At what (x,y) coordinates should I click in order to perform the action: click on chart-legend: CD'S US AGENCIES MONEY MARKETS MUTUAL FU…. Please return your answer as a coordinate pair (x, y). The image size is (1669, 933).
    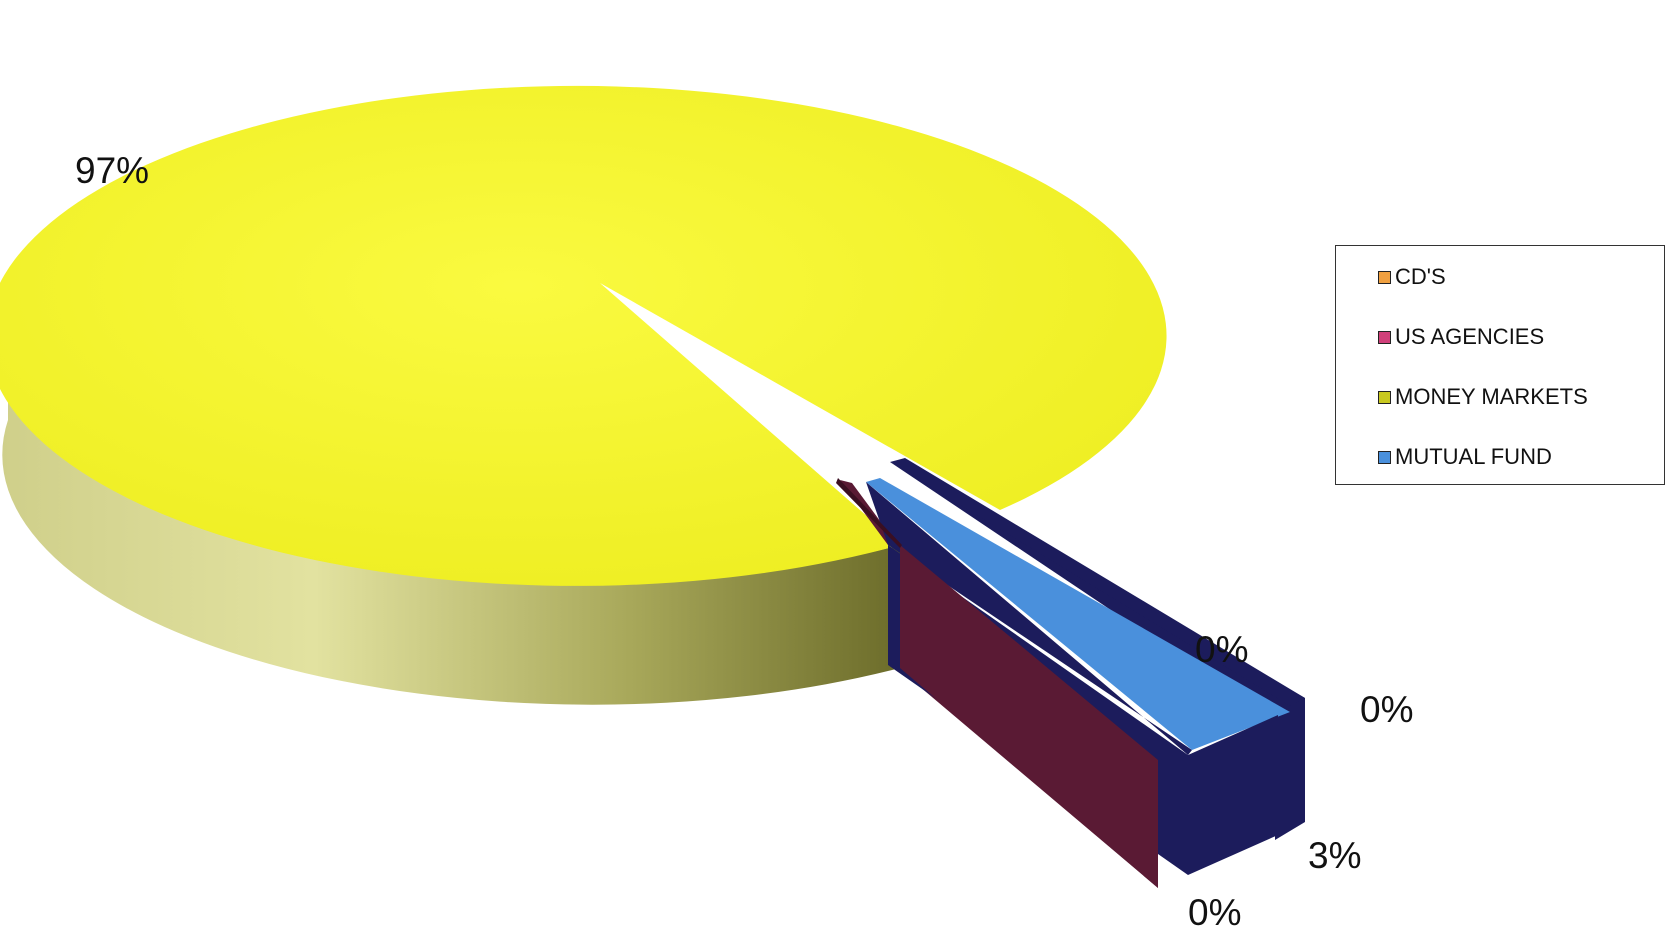
    Looking at the image, I should click on (1500, 365).